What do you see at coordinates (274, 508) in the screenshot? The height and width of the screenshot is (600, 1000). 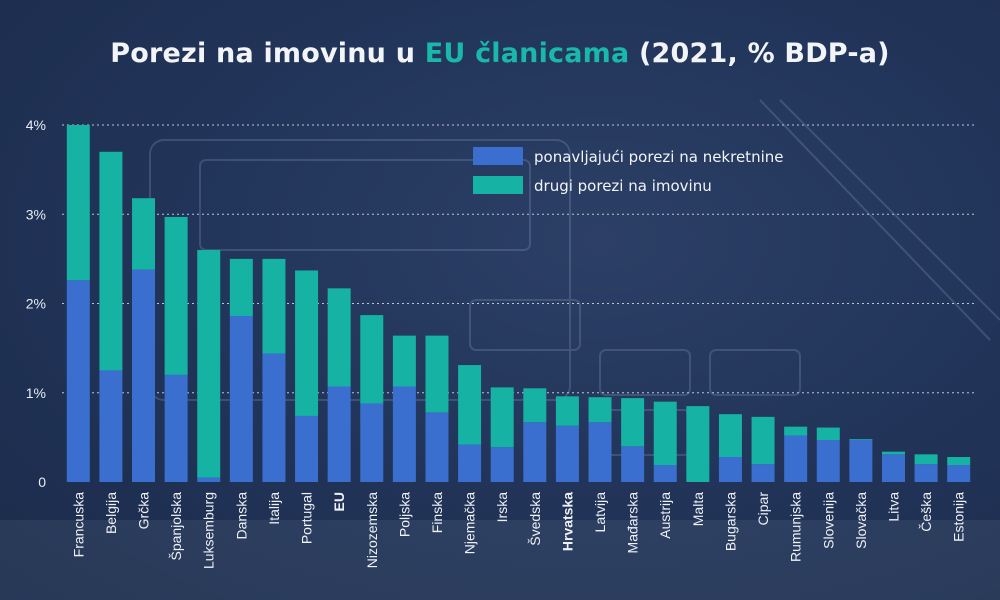 I see `x-tick-label: Italija` at bounding box center [274, 508].